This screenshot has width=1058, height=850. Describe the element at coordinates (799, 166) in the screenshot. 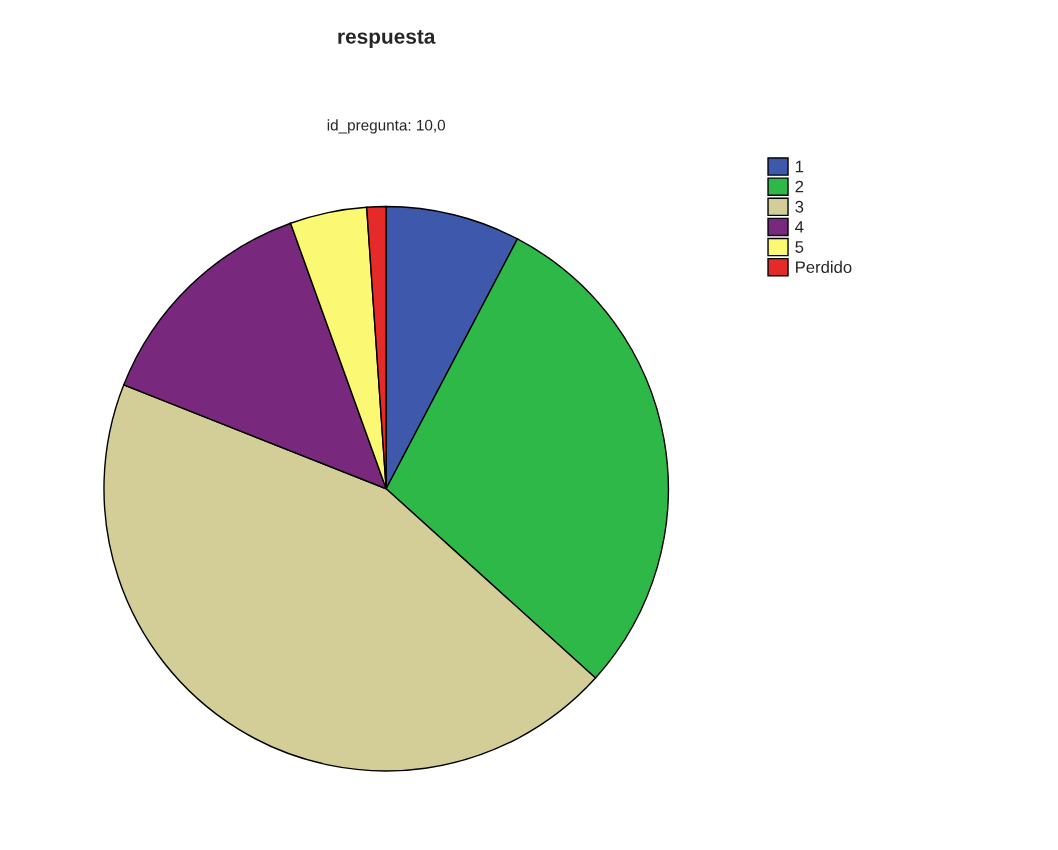

I see `legend-label: 1` at that location.